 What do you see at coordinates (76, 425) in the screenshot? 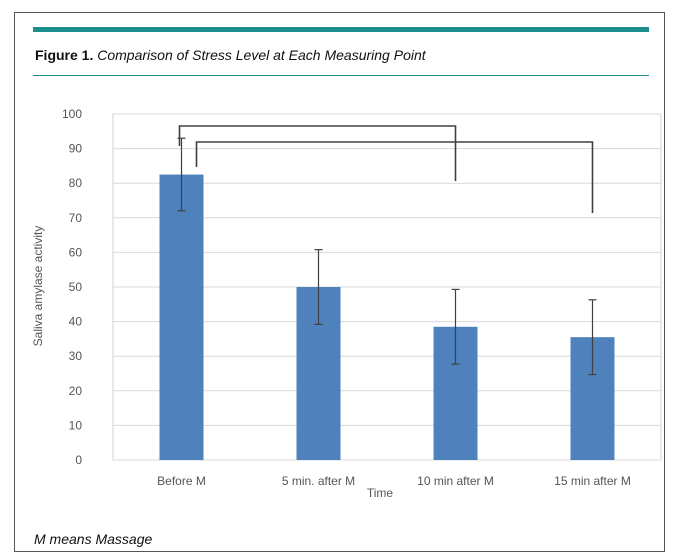
I see `y-tick-label: 10` at bounding box center [76, 425].